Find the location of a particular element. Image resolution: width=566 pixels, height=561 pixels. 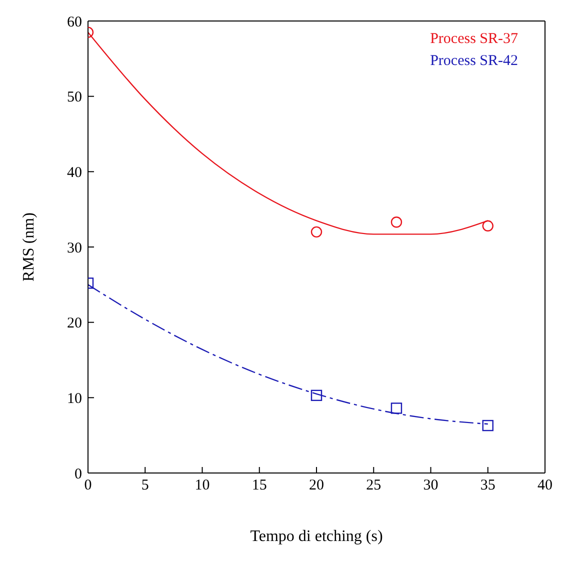

y-axis-title: RMS (nm) is located at coordinates (29, 247).